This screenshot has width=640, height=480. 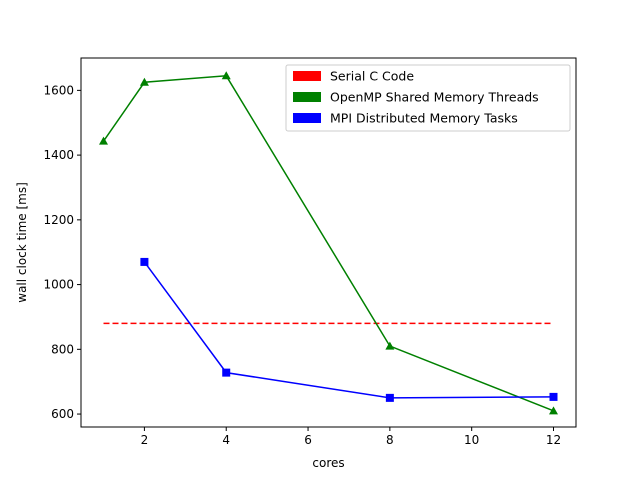 I want to click on y-tick-label: 1200, so click(x=58, y=220).